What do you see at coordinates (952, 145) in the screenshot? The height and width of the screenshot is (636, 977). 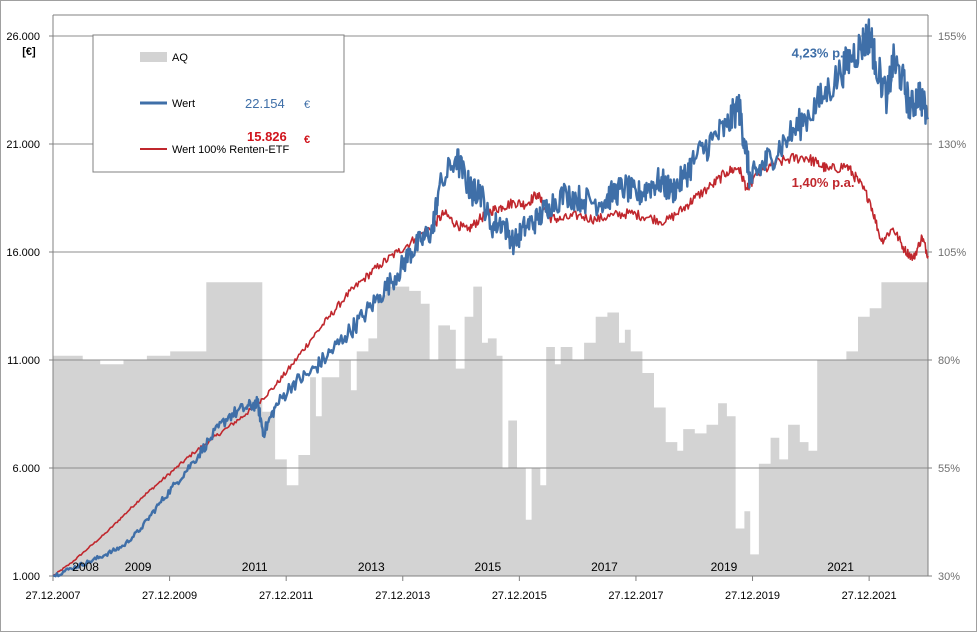 I see `y-right-tick-label-4: 130%` at bounding box center [952, 145].